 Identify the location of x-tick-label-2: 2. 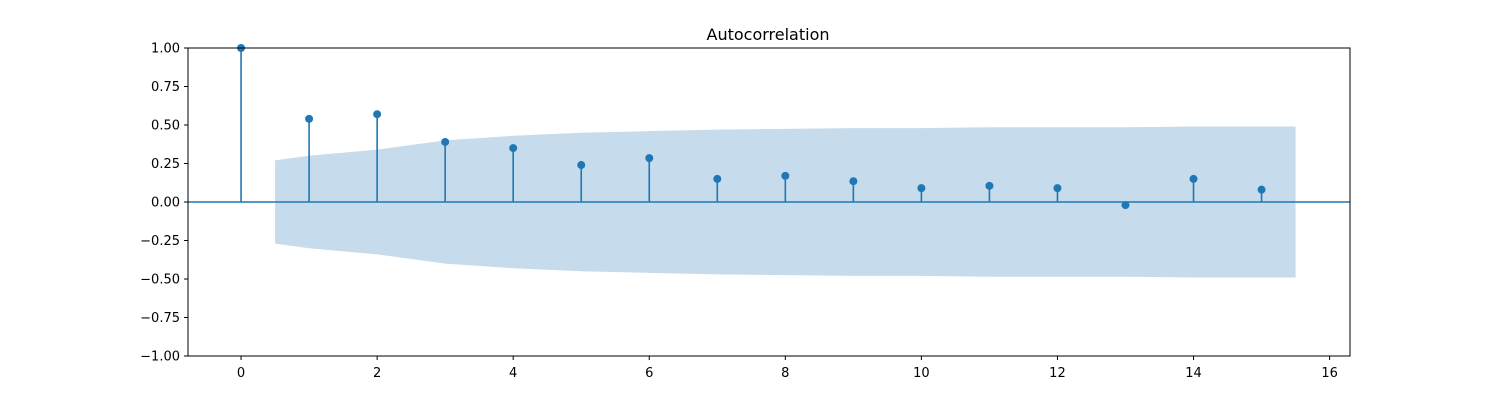
(377, 373).